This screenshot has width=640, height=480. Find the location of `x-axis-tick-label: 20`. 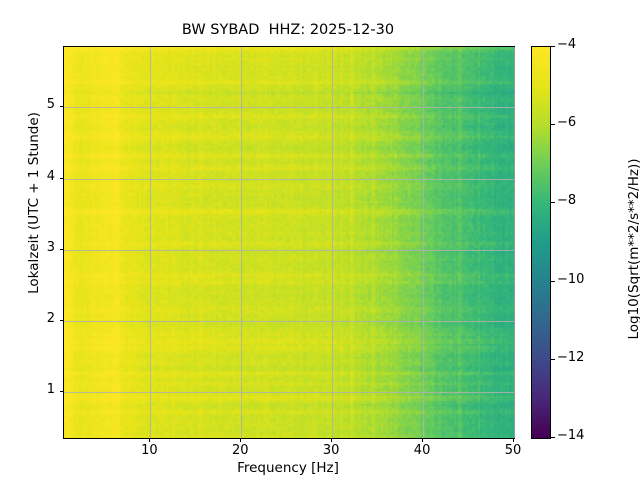

x-axis-tick-label: 20 is located at coordinates (240, 450).